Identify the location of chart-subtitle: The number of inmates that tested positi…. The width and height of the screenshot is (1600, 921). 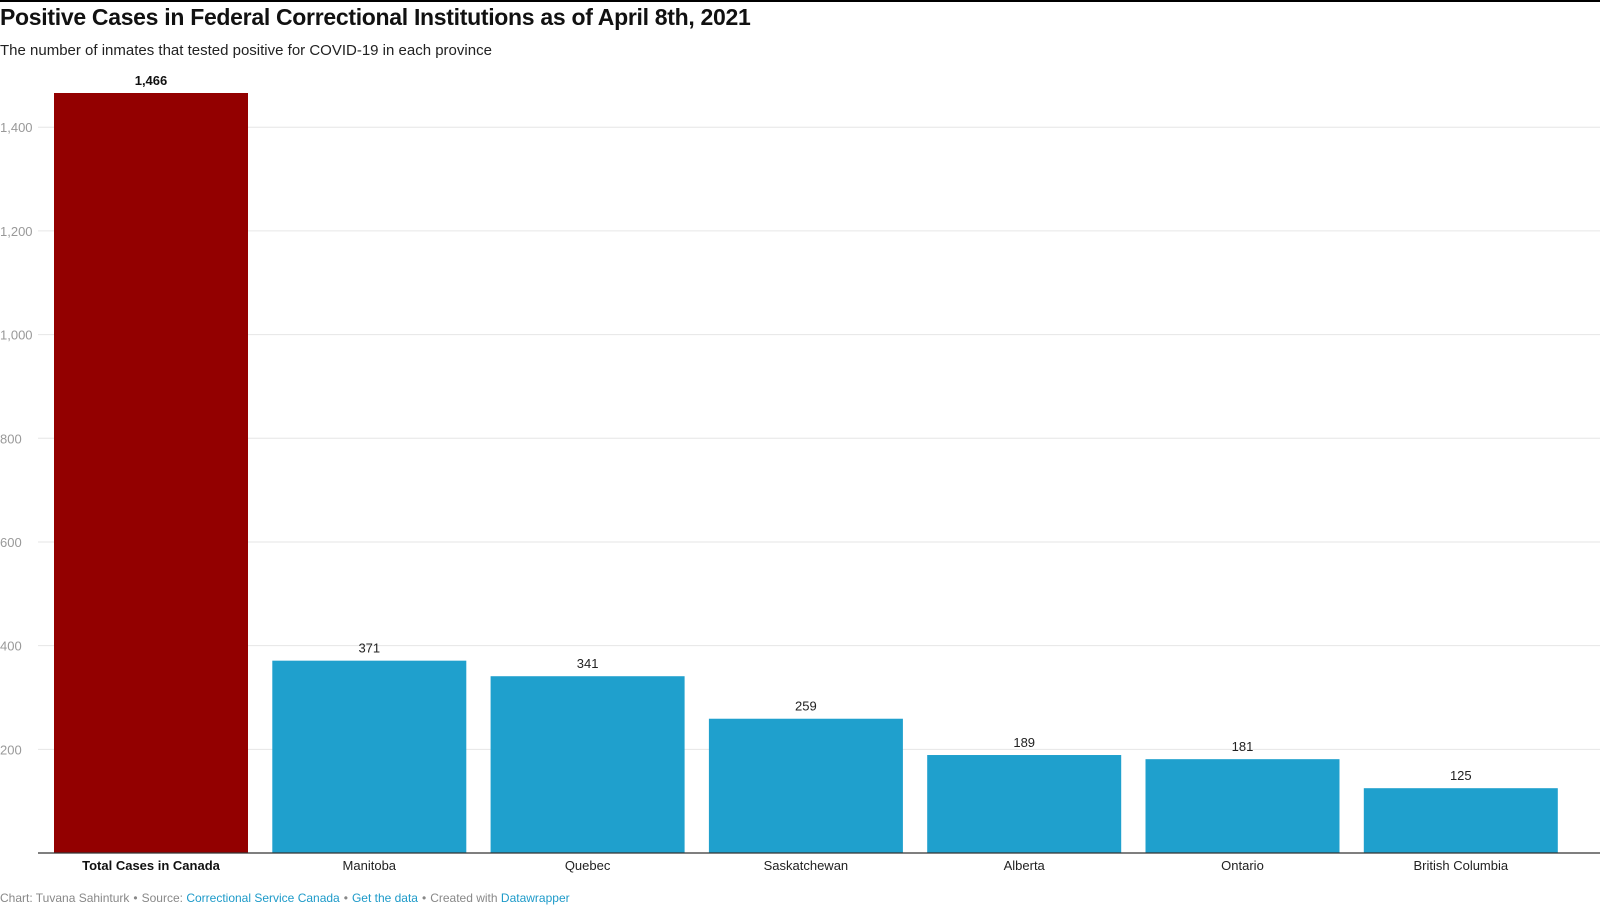
(246, 50).